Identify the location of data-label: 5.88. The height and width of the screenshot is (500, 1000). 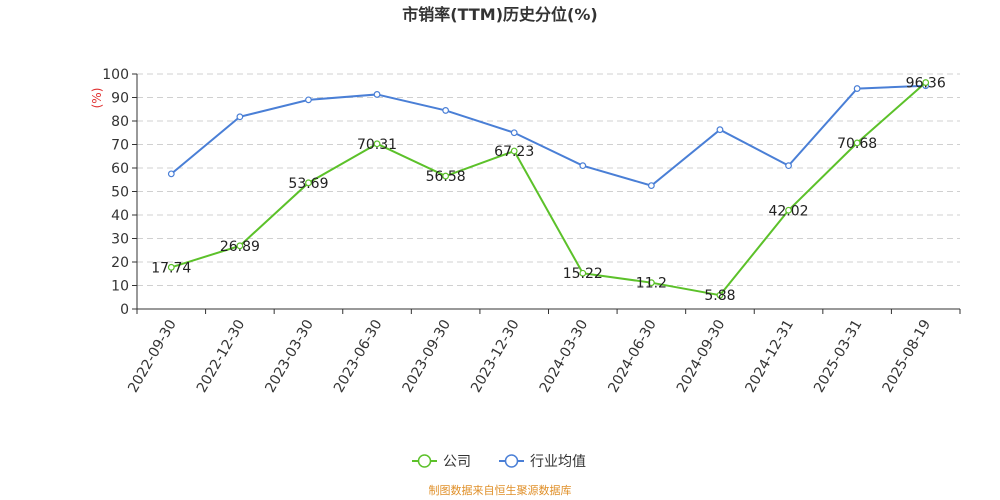
(719, 296).